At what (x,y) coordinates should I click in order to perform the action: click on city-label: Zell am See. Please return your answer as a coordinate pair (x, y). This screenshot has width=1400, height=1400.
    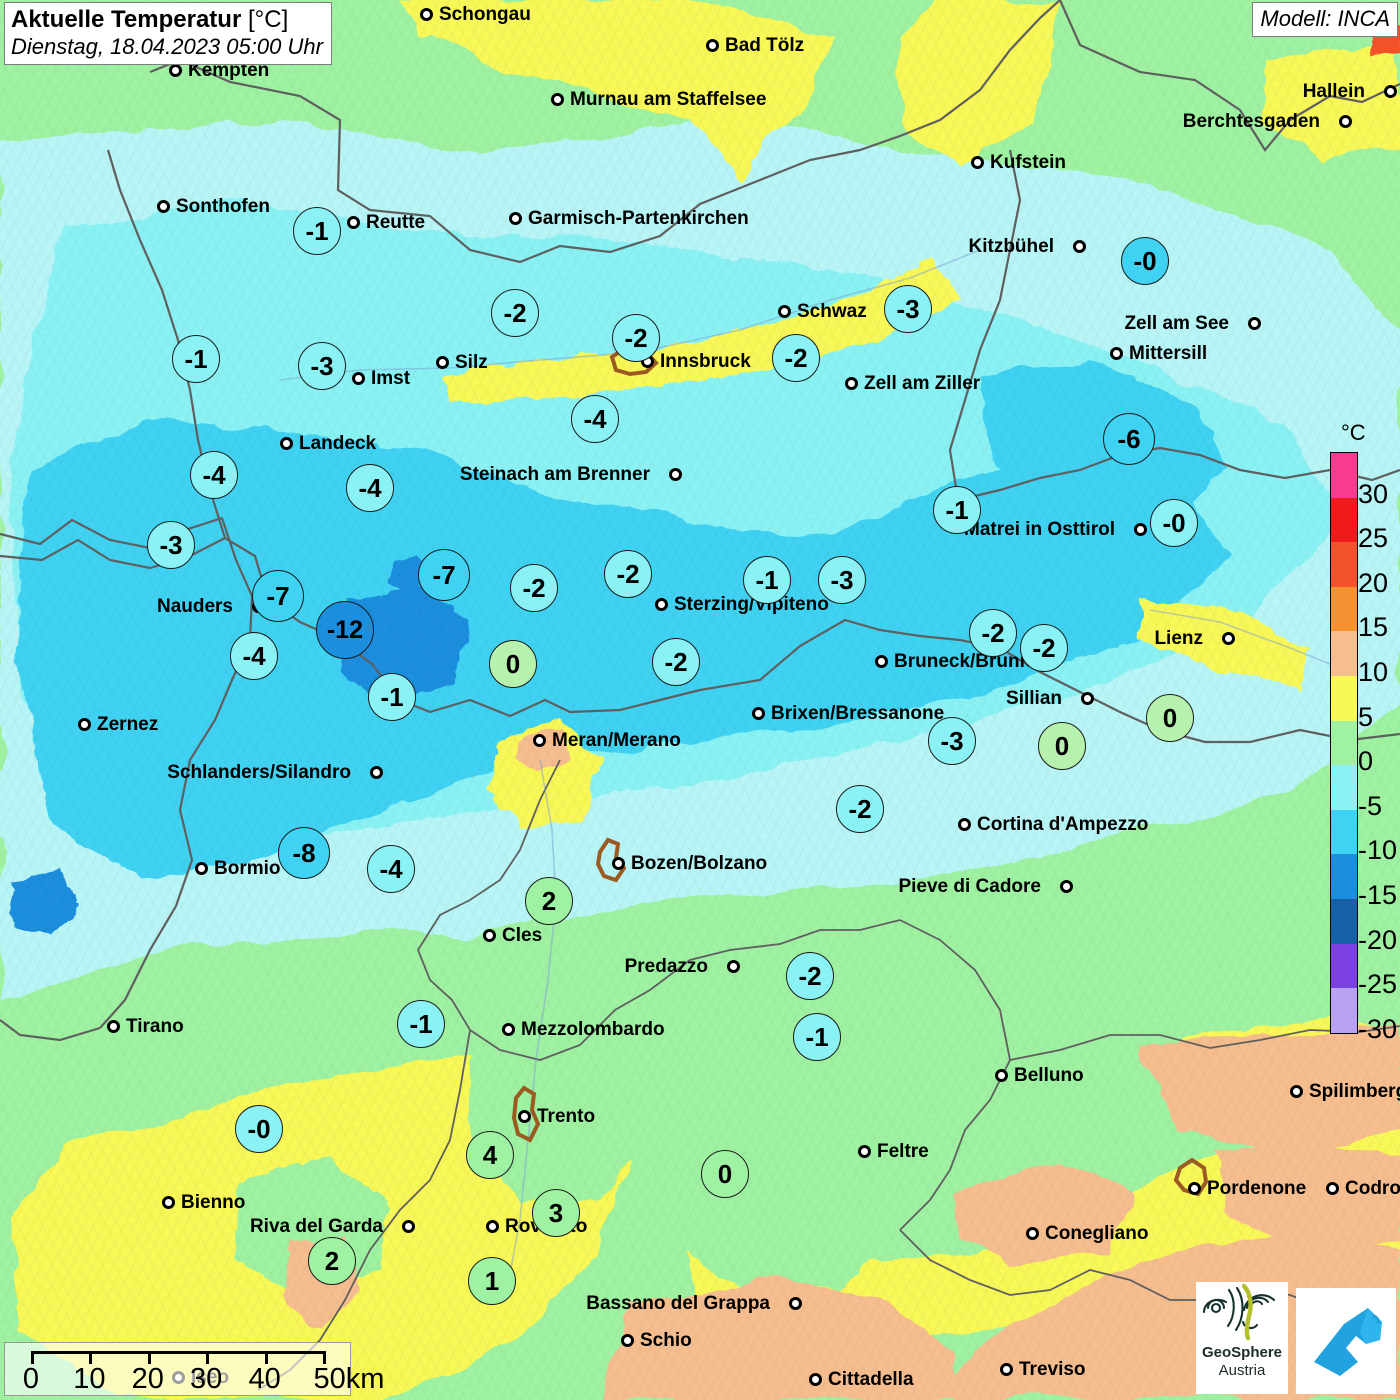
    Looking at the image, I should click on (1176, 323).